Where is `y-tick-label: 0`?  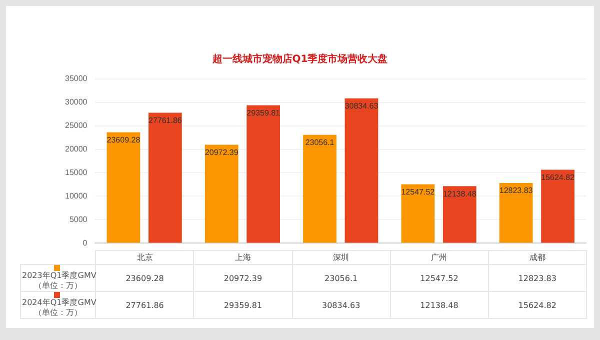 y-tick-label: 0 is located at coordinates (85, 243).